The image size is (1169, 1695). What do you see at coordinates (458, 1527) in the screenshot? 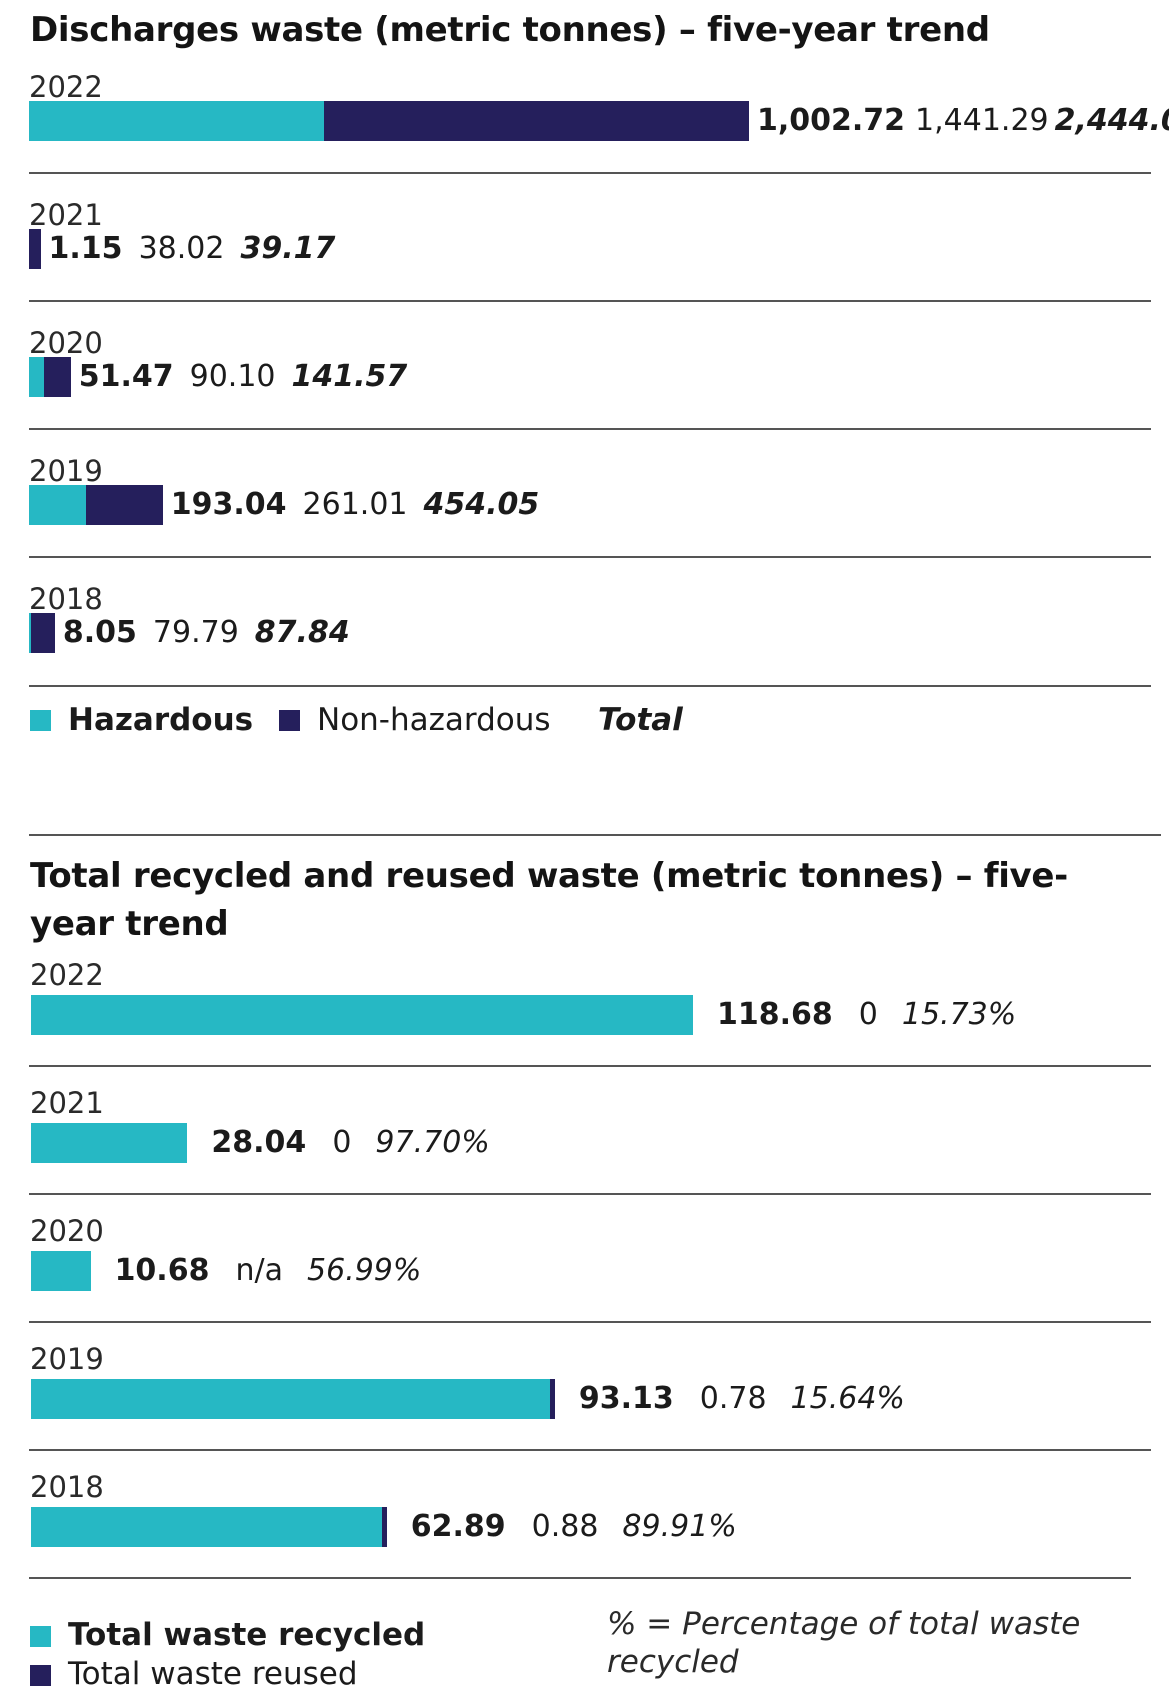
I see `value-recycled: 62.89` at bounding box center [458, 1527].